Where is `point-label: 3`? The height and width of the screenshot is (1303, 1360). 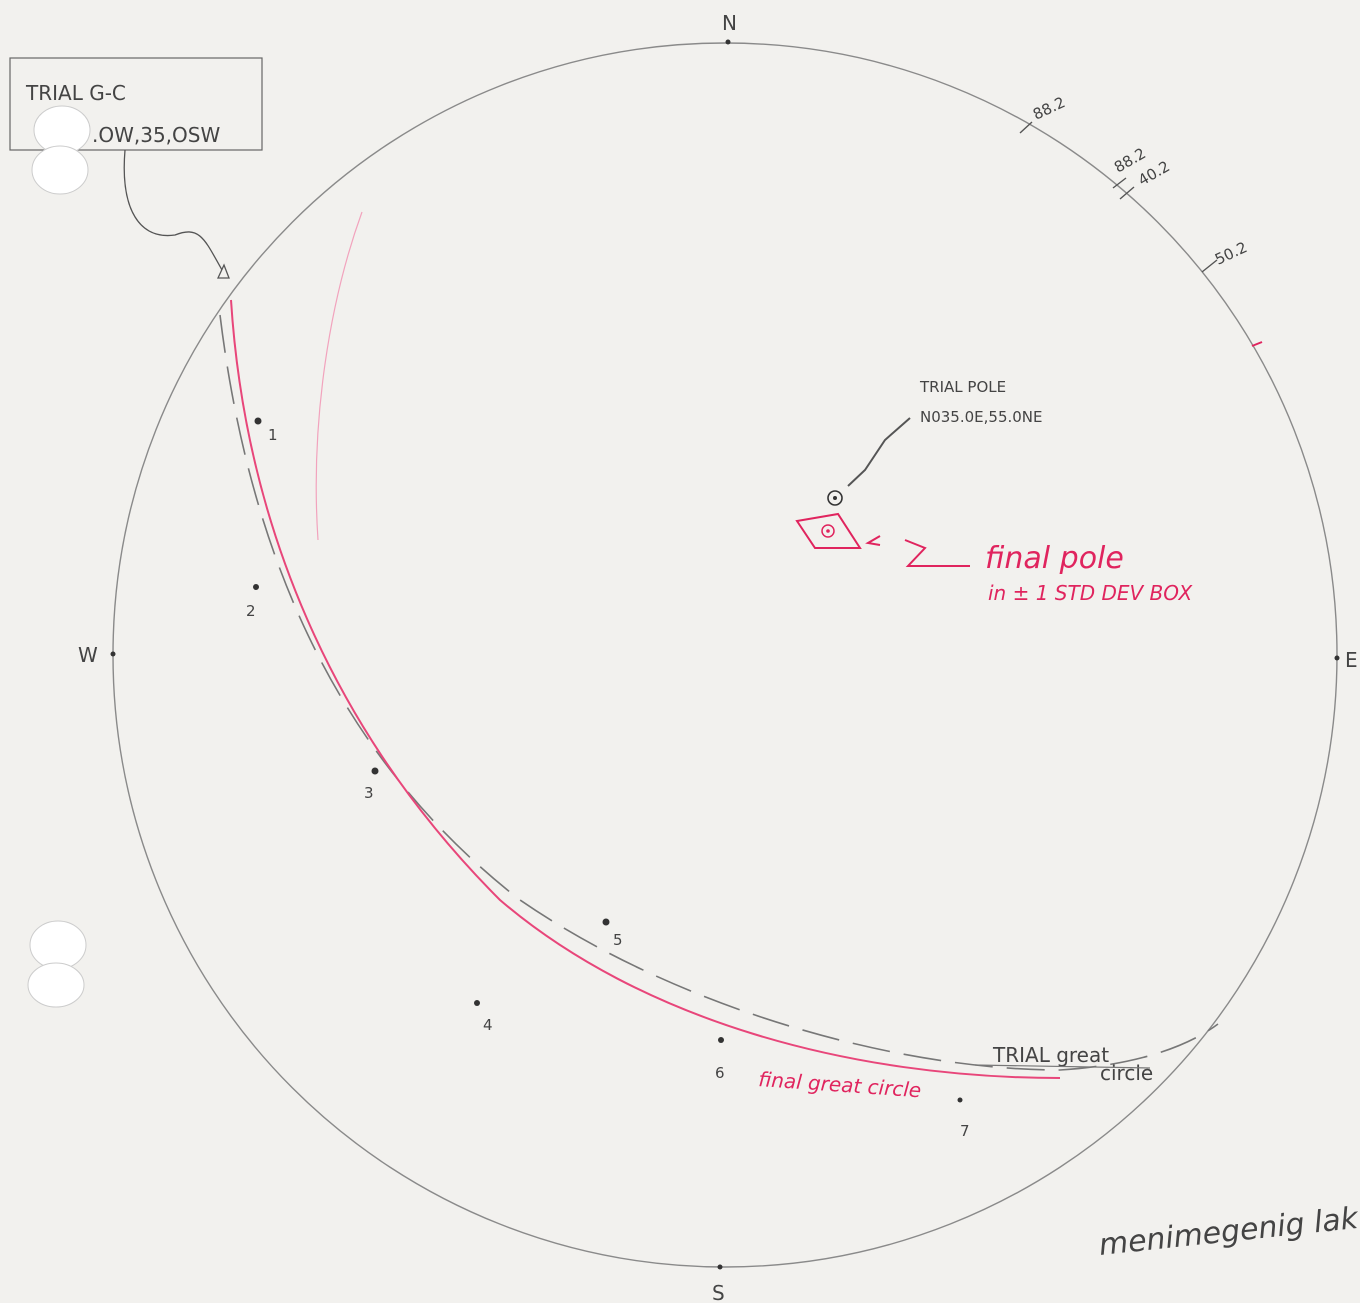 point-label: 3 is located at coordinates (369, 793).